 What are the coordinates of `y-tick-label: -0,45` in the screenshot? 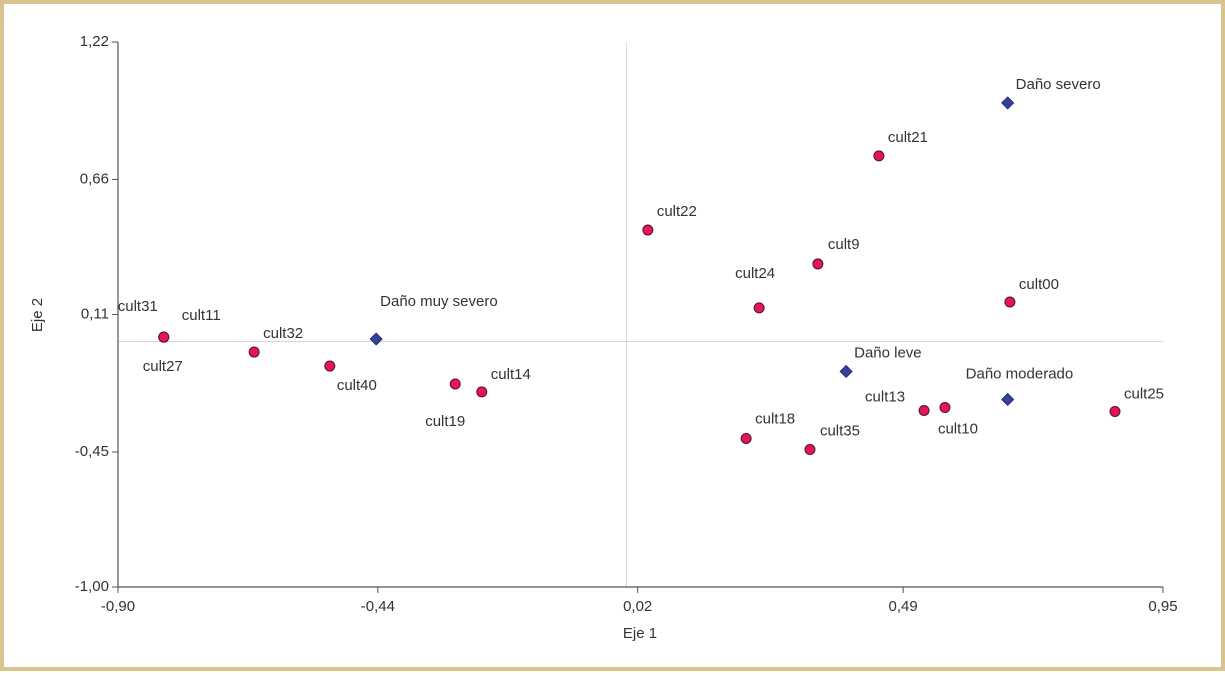 It's located at (92, 451).